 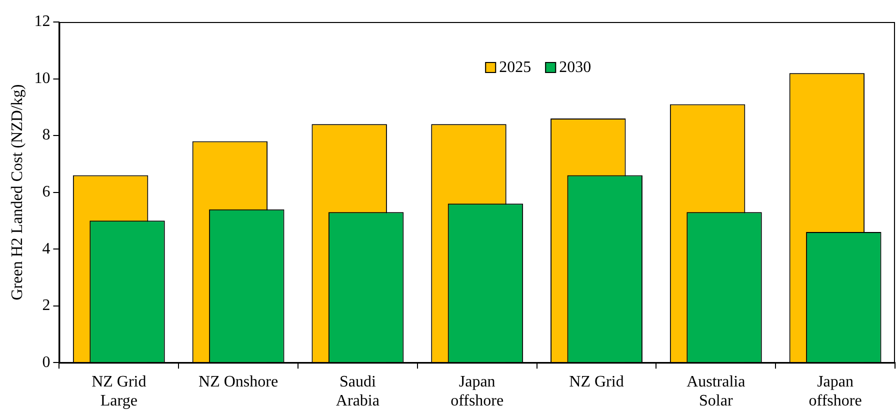 I want to click on y-tick-label: 10, so click(x=42, y=78).